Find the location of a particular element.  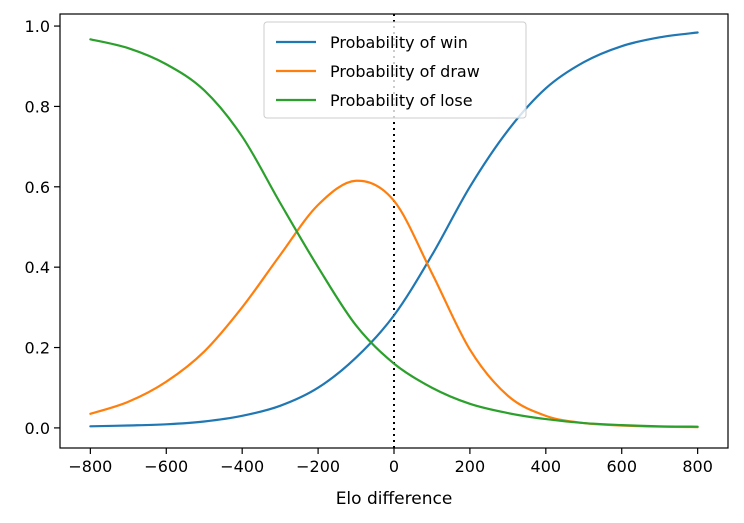

y-tick-label: 0.6 is located at coordinates (37, 187).